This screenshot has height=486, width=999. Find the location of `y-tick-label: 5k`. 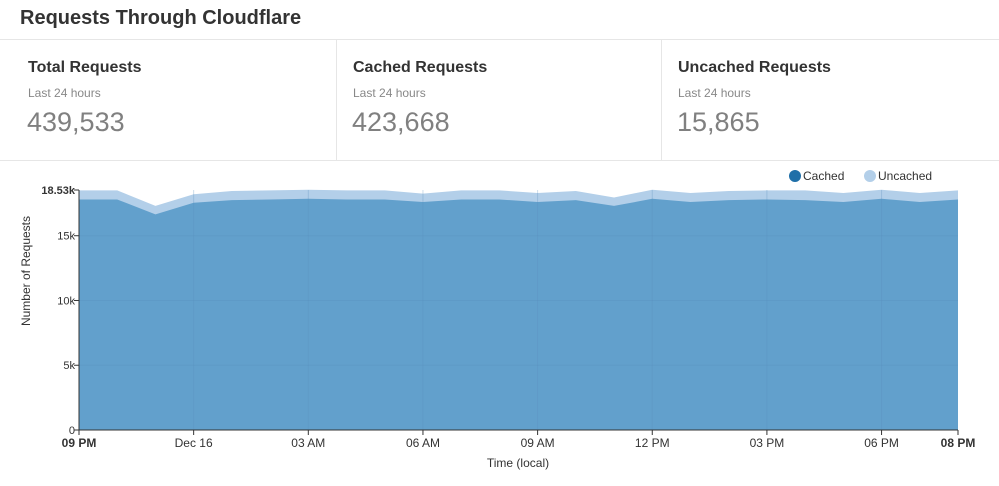

y-tick-label: 5k is located at coordinates (69, 366).